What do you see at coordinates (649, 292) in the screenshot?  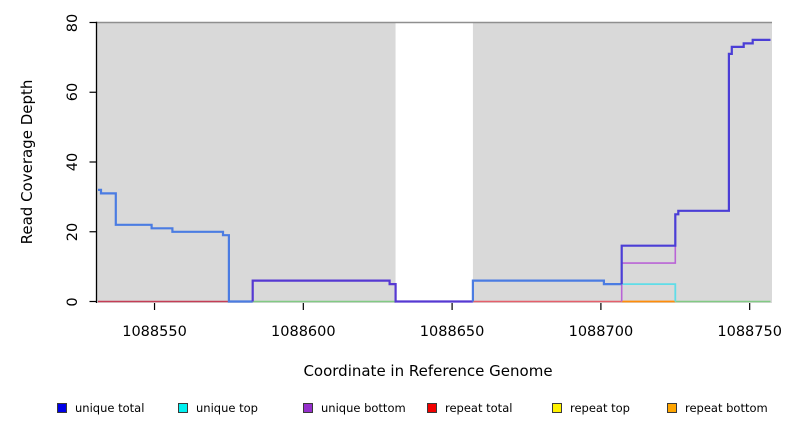 I see `series-path-unique-top-cyan` at bounding box center [649, 292].